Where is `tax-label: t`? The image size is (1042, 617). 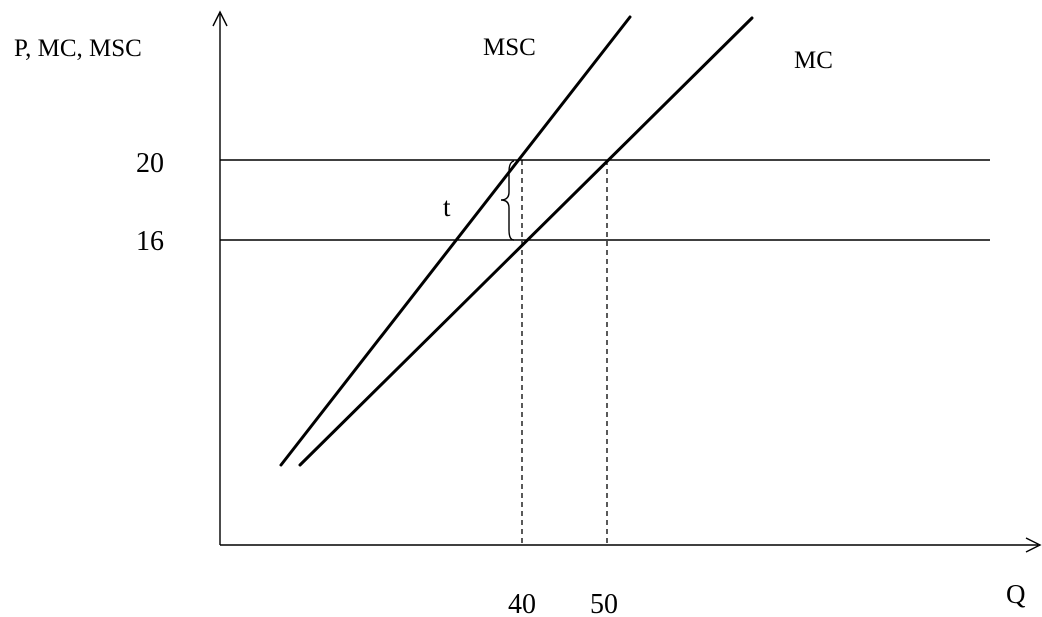
tax-label: t is located at coordinates (447, 207).